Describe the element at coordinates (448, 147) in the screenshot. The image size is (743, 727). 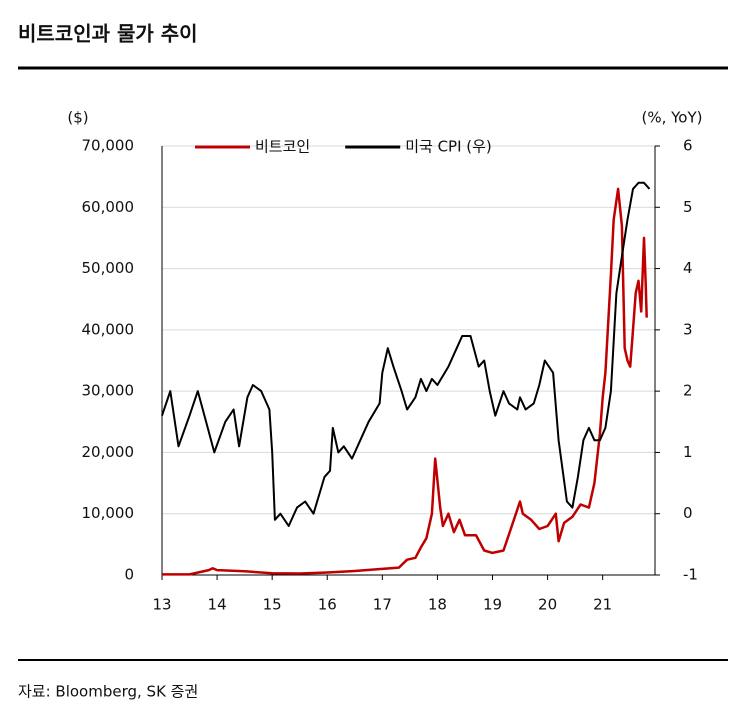
I see `legend-label: 미국 CPI (우)` at that location.